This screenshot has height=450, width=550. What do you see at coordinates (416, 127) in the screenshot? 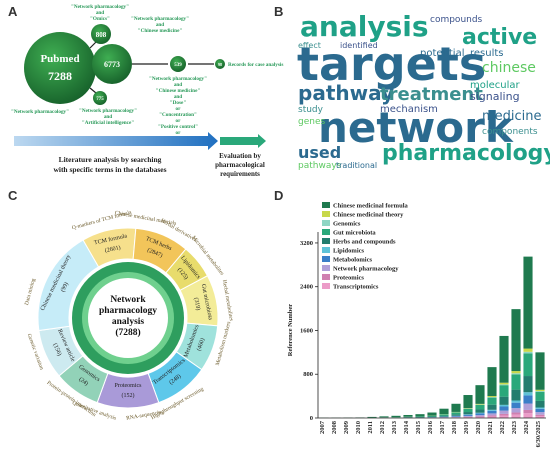
I see `word: network` at bounding box center [416, 127].